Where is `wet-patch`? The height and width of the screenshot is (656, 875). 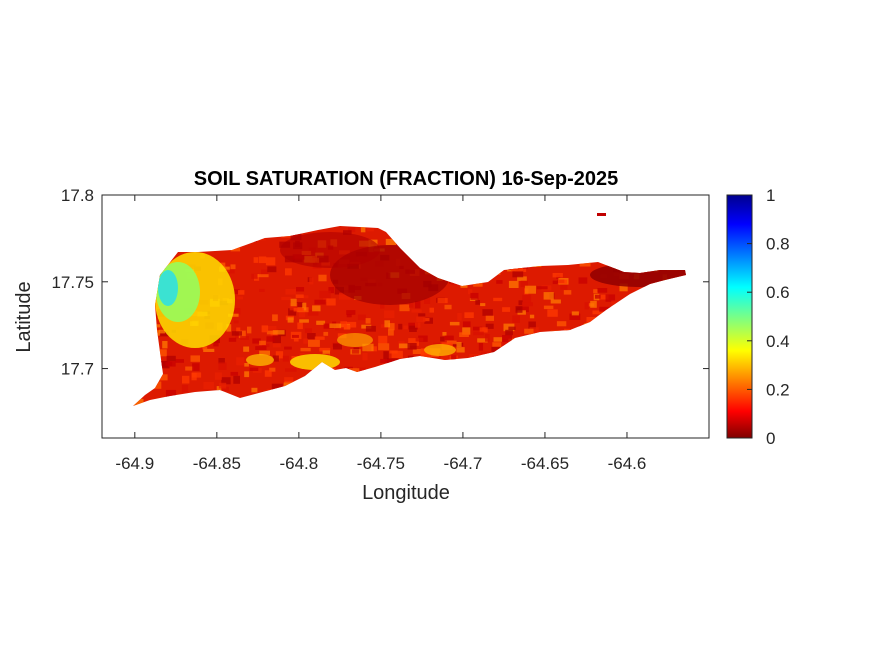 wet-patch is located at coordinates (315, 362).